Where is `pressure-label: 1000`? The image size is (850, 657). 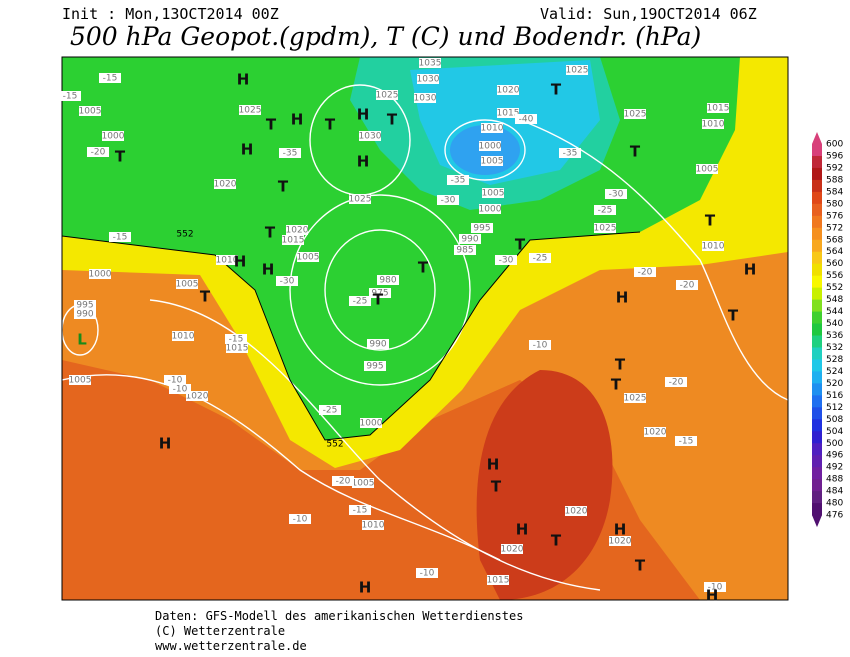
pressure-label: 1000 is located at coordinates (490, 210).